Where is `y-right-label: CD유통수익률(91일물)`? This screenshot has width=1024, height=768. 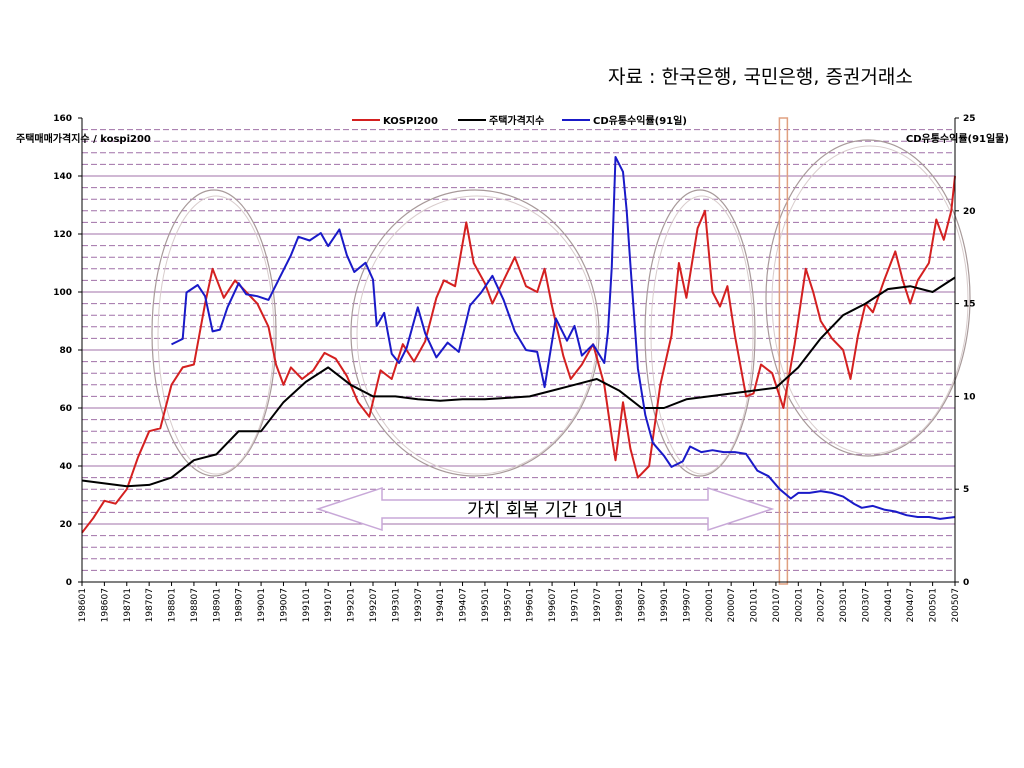
y-right-label: CD유통수익률(91일물) is located at coordinates (957, 138).